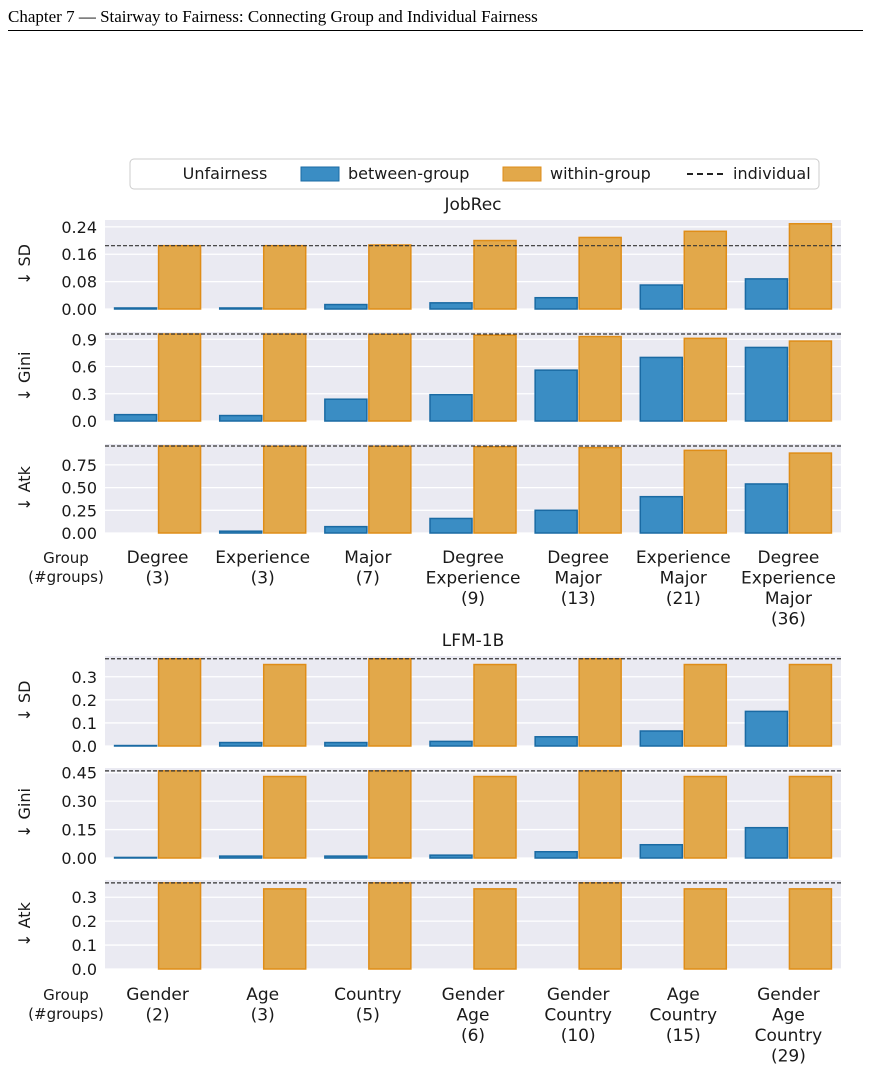 Image resolution: width=870 pixels, height=1069 pixels. Describe the element at coordinates (84, 746) in the screenshot. I see `y-tick-label: 0.0` at that location.